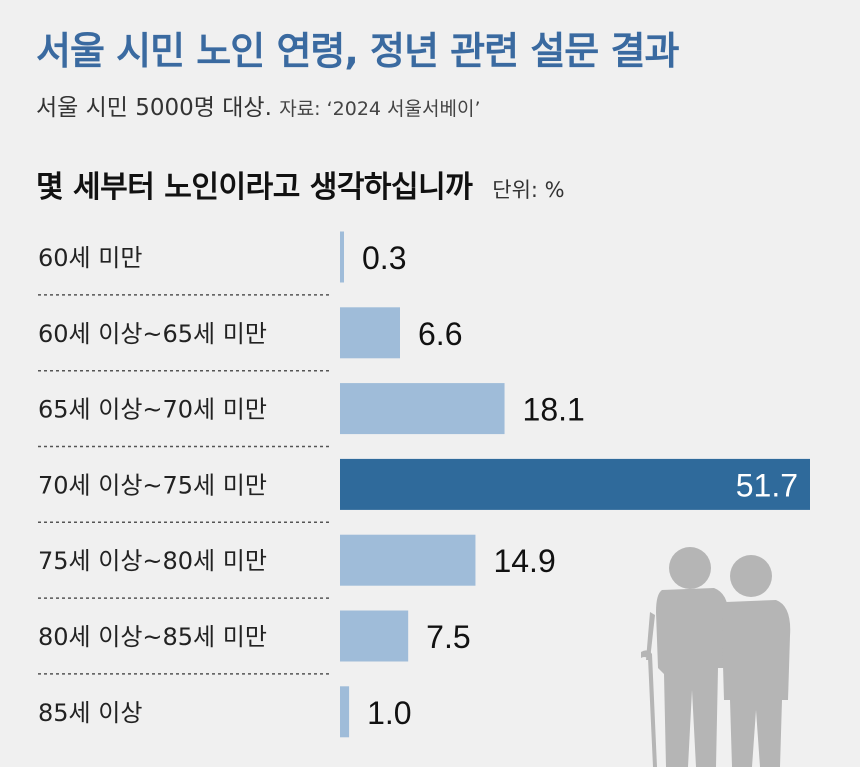  I want to click on question-text: 몇 세부터 노인이라고 생각하십니까, so click(254, 187).